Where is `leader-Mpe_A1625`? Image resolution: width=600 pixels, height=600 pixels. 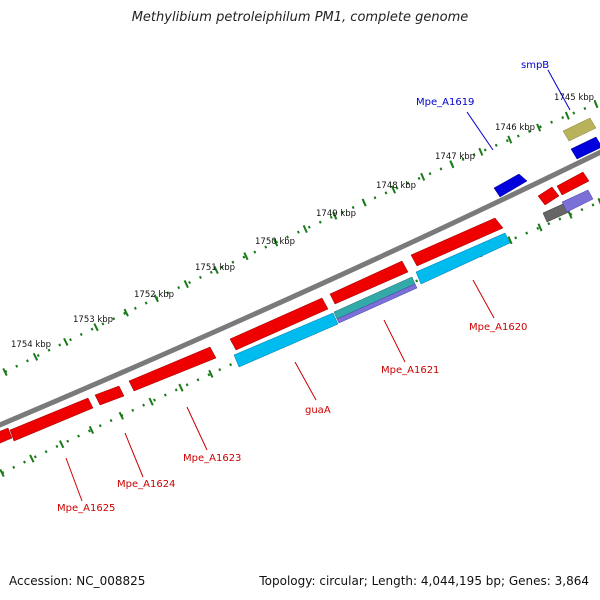 leader-Mpe_A1625 is located at coordinates (74, 479).